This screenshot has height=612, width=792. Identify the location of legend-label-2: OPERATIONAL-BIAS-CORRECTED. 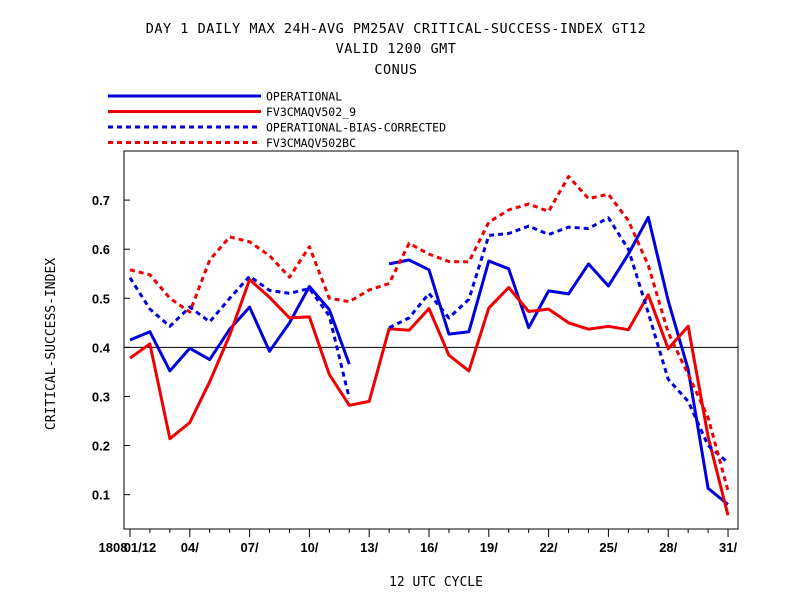
(356, 128).